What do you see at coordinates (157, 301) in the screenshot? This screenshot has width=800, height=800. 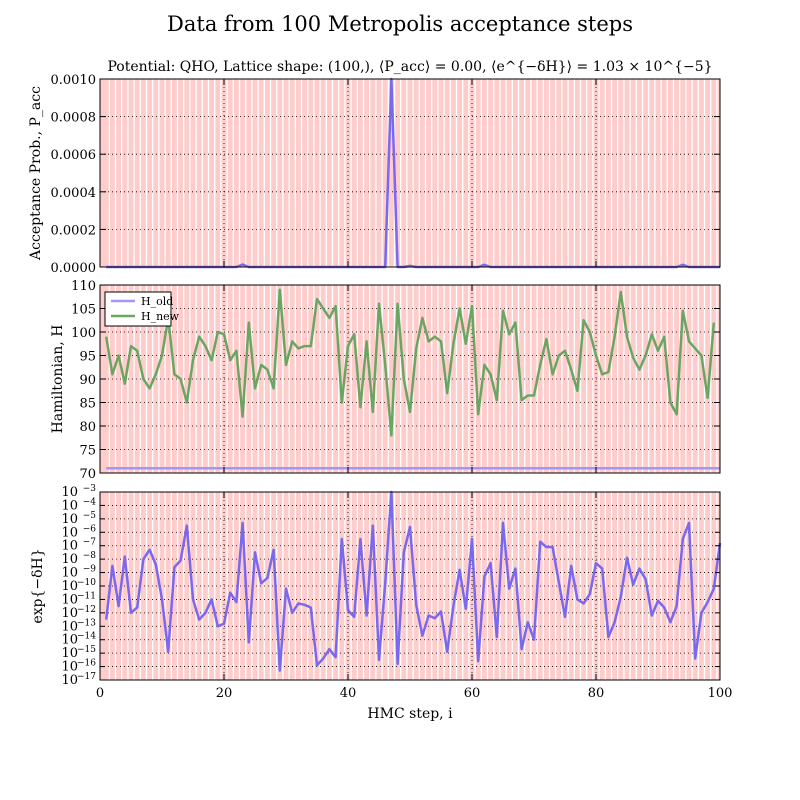 I see `legend-label-h-old: H_old` at bounding box center [157, 301].